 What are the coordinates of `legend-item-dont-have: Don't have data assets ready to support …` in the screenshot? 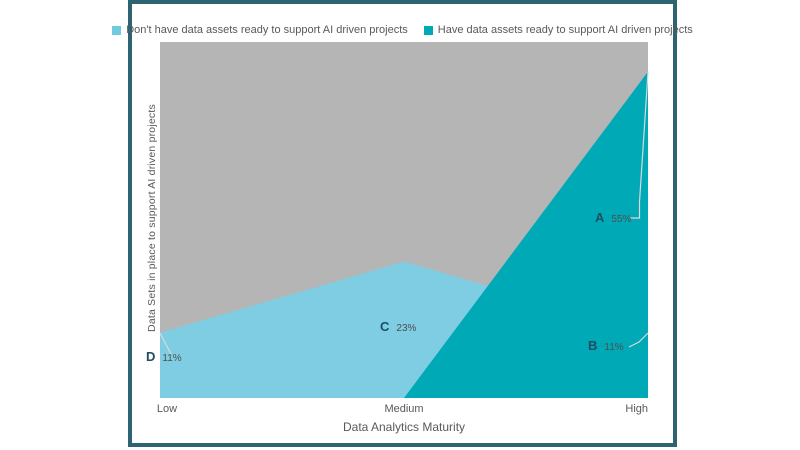 It's located at (260, 30).